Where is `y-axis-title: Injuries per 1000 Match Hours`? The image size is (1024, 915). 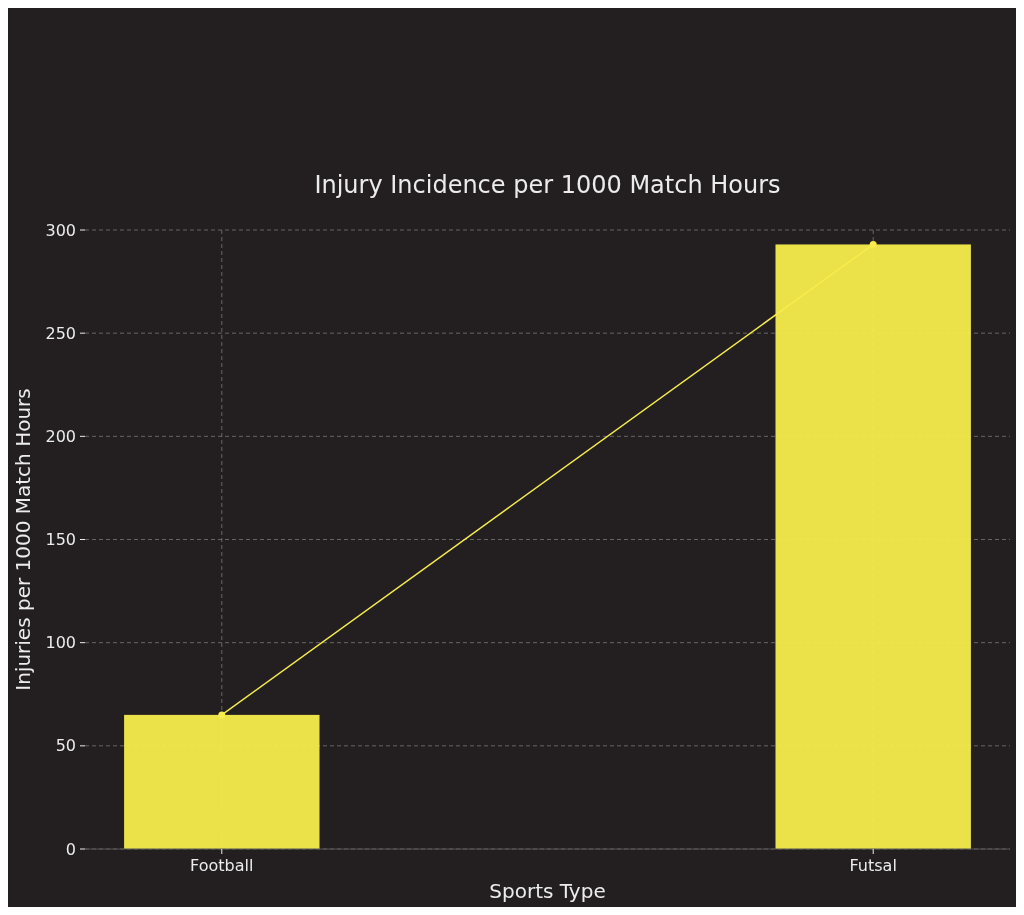 y-axis-title: Injuries per 1000 Match Hours is located at coordinates (23, 539).